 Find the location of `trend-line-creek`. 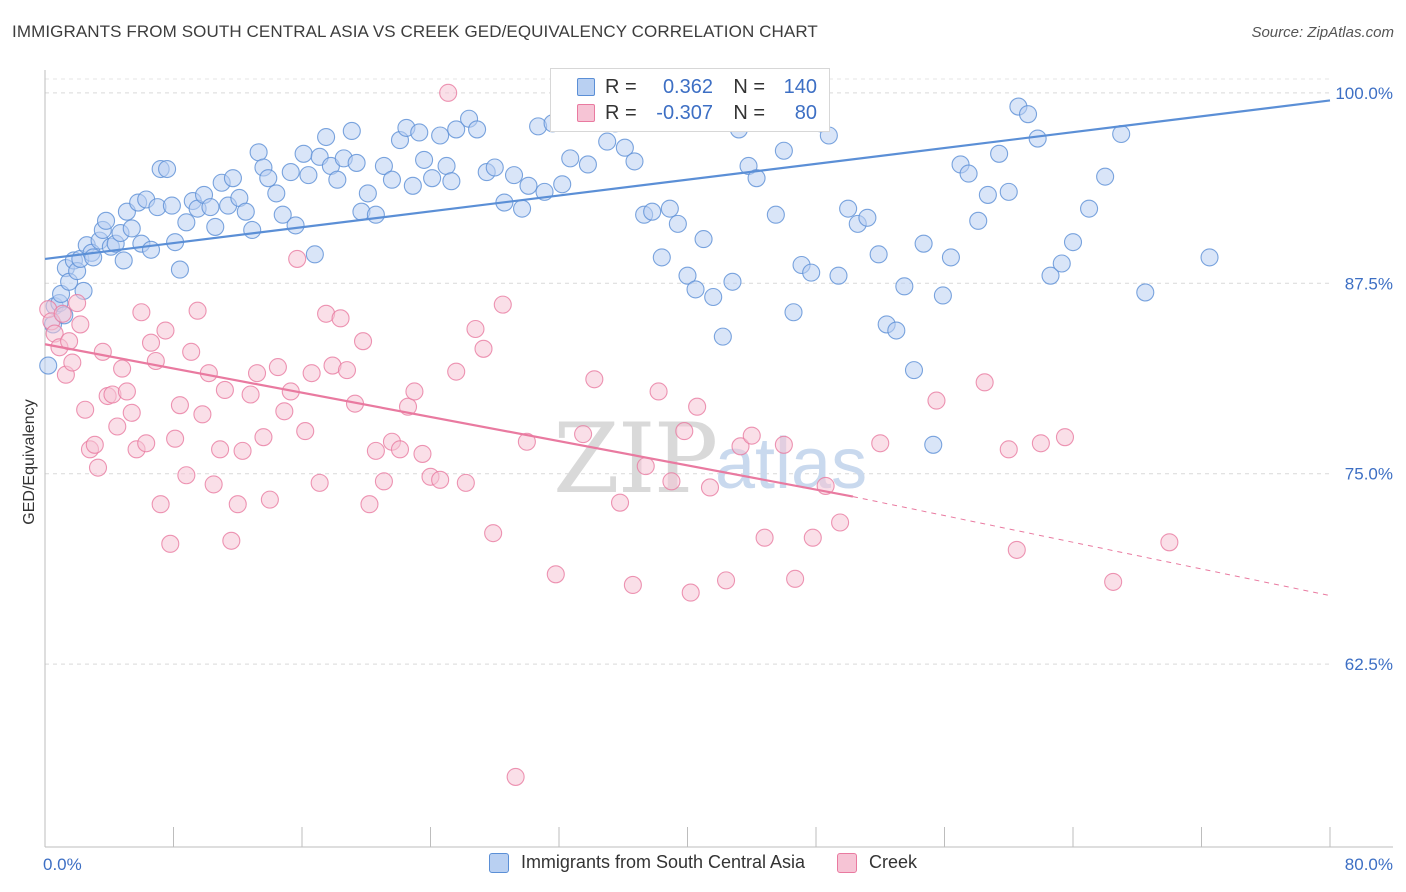

trend-line-creek is located at coordinates (449, 420).